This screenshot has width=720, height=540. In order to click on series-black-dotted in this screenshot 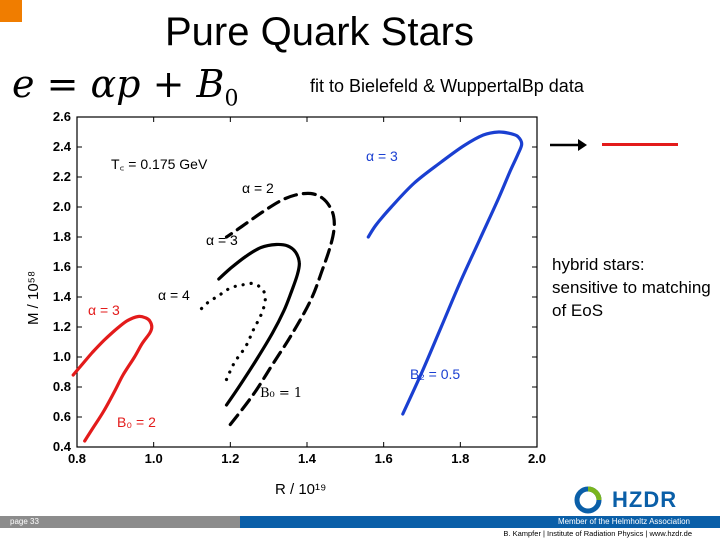, I will do `click(232, 331)`.